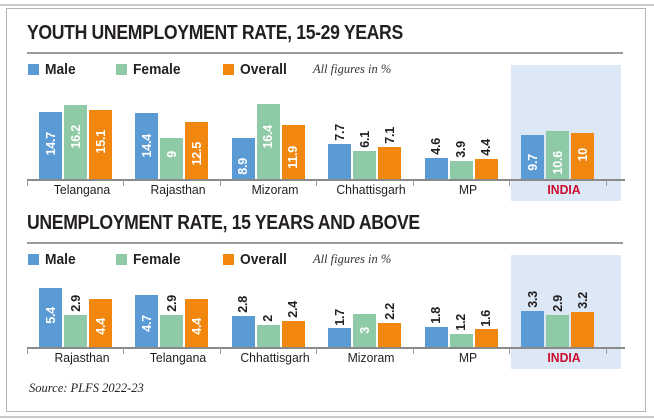 The width and height of the screenshot is (654, 420). I want to click on bar-value-label: 4.7, so click(146, 323).